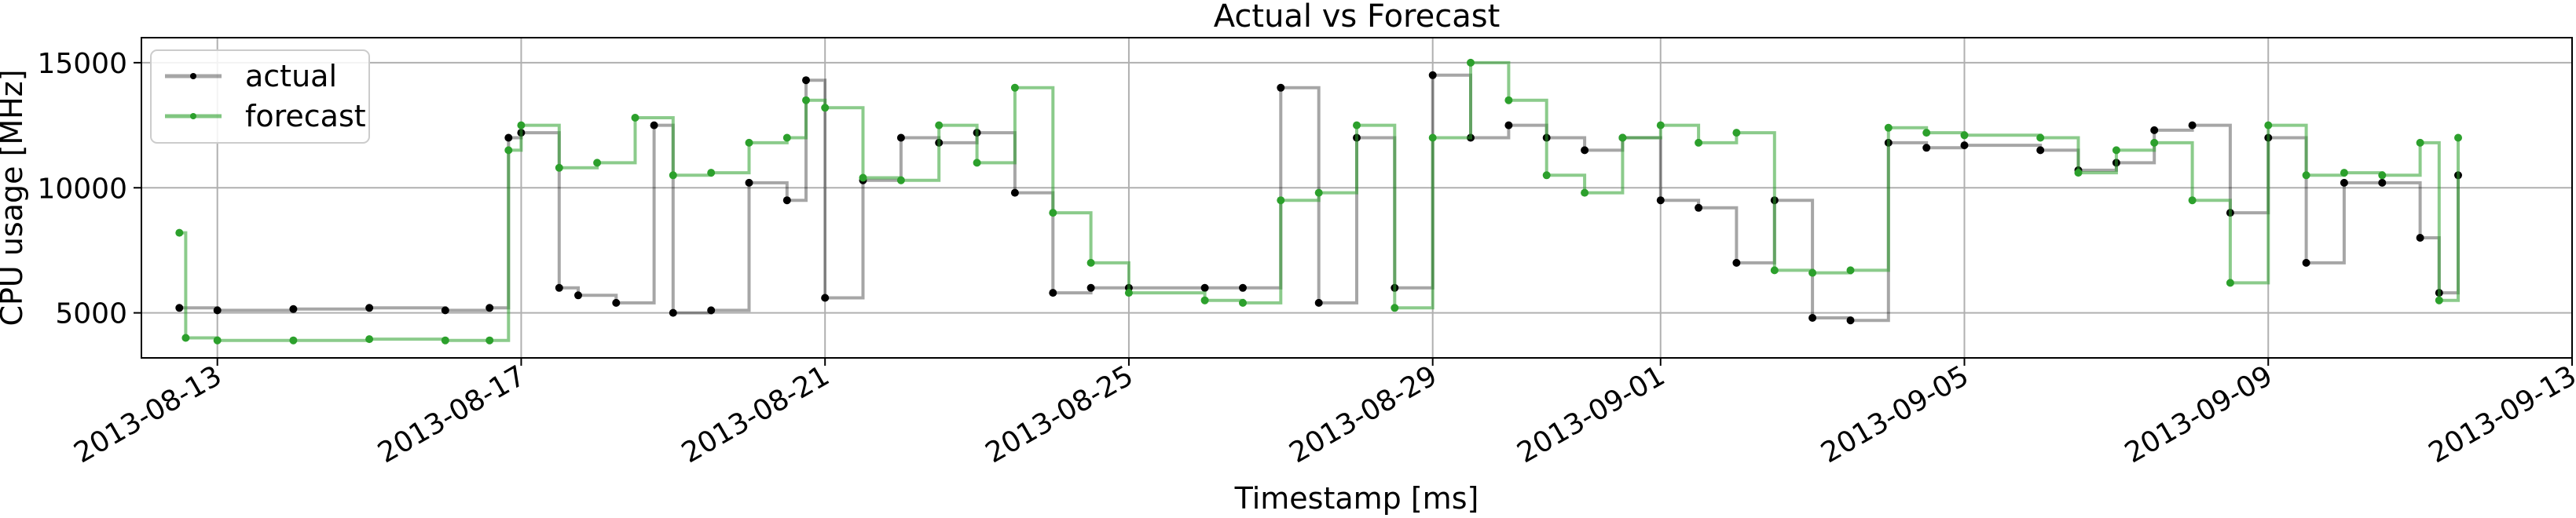 The width and height of the screenshot is (2576, 518). I want to click on legend: actual forecast, so click(260, 96).